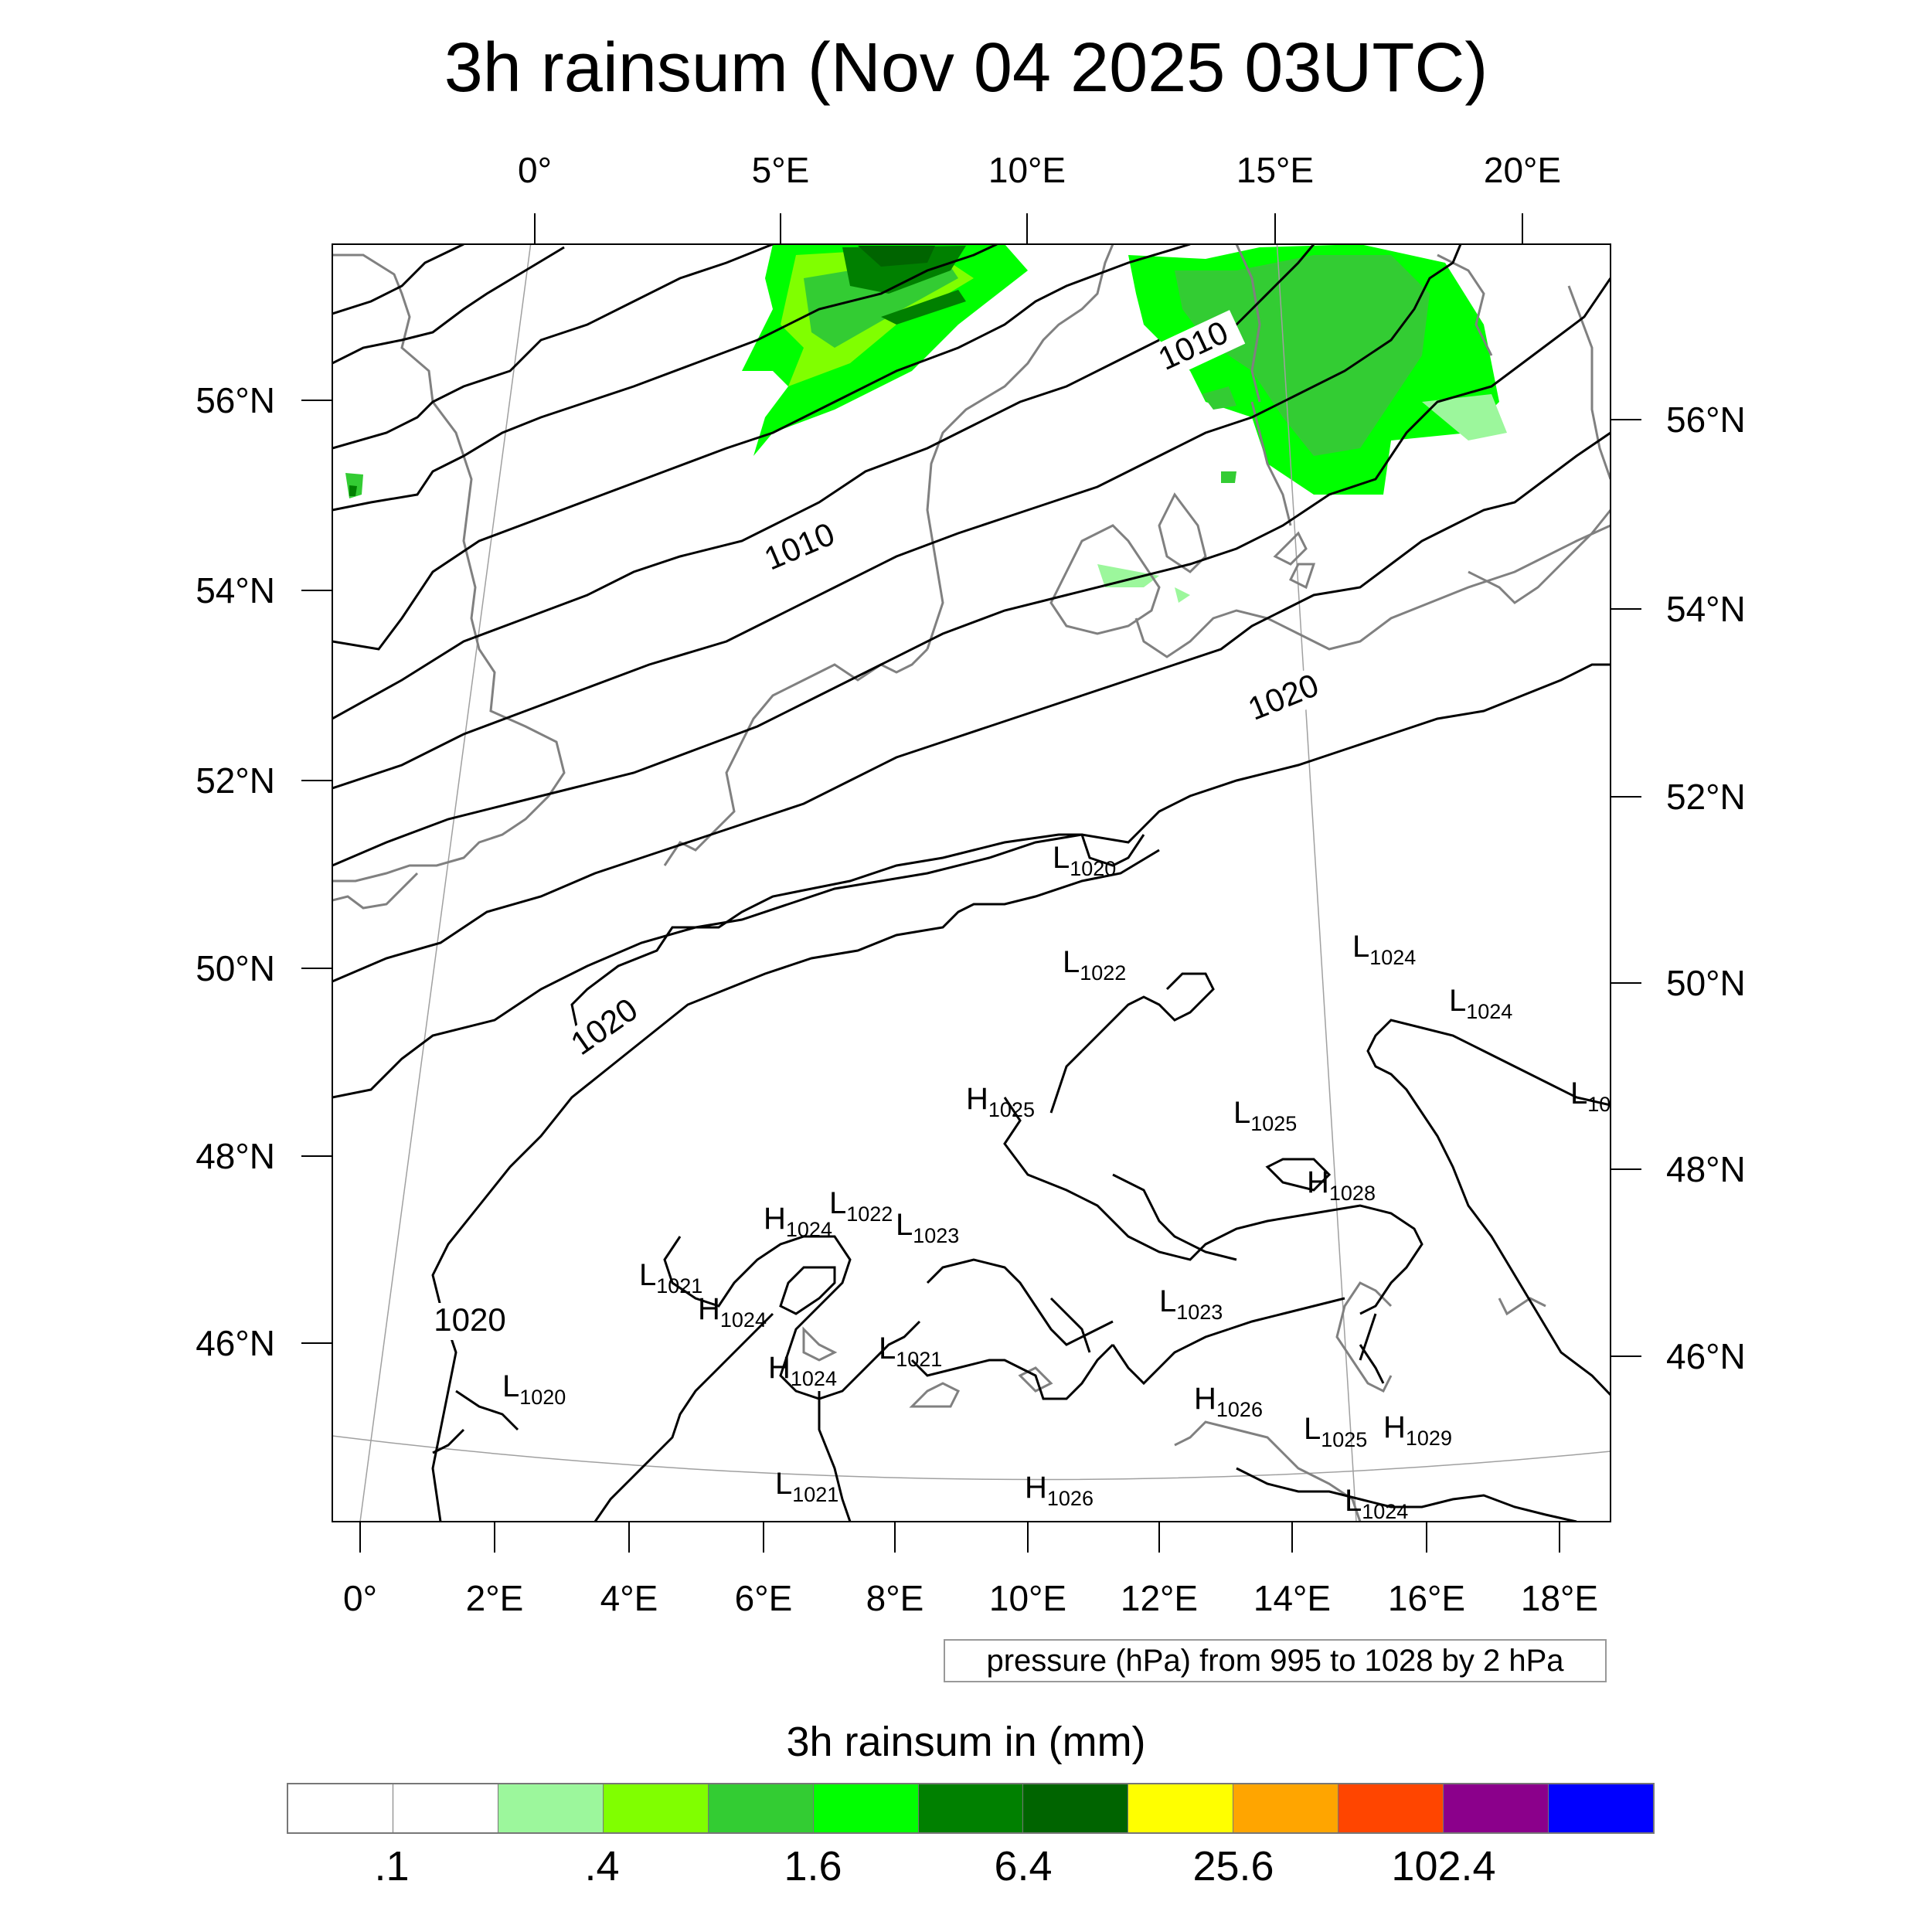 The width and height of the screenshot is (1932, 1932). I want to click on colorbar-label: .1, so click(392, 1866).